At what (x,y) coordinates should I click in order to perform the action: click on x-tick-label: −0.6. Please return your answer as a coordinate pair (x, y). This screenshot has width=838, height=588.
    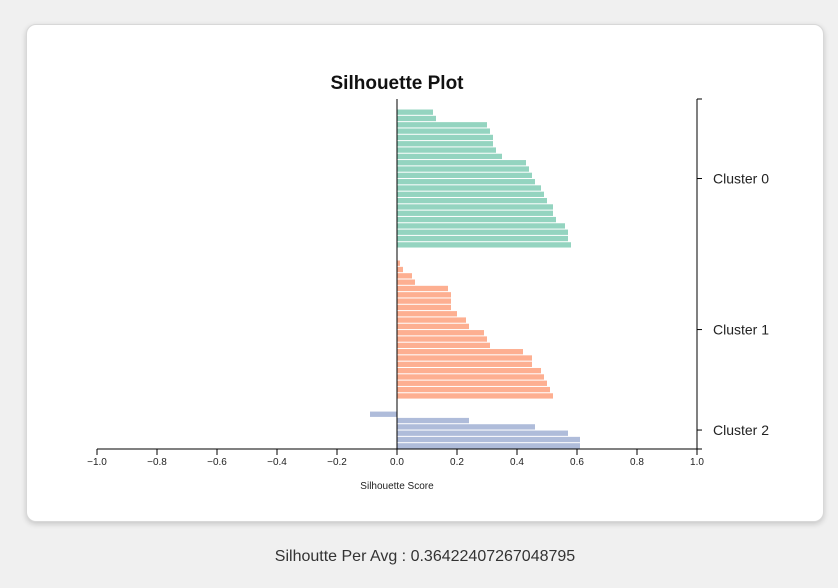
    Looking at the image, I should click on (217, 462).